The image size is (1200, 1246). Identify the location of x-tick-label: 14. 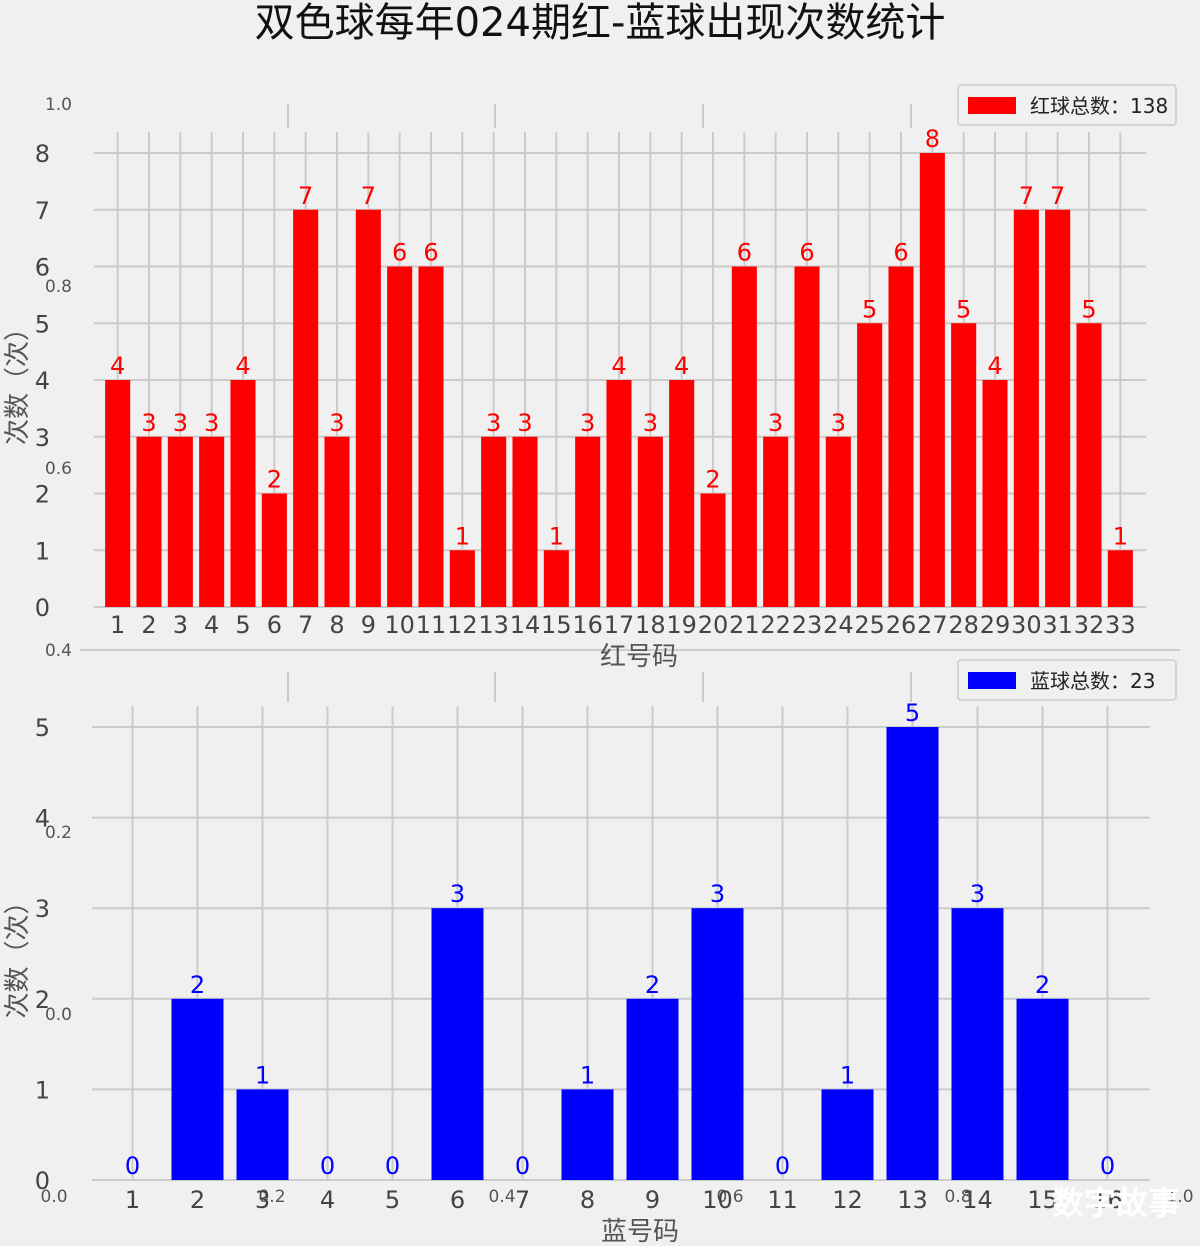
(977, 1200).